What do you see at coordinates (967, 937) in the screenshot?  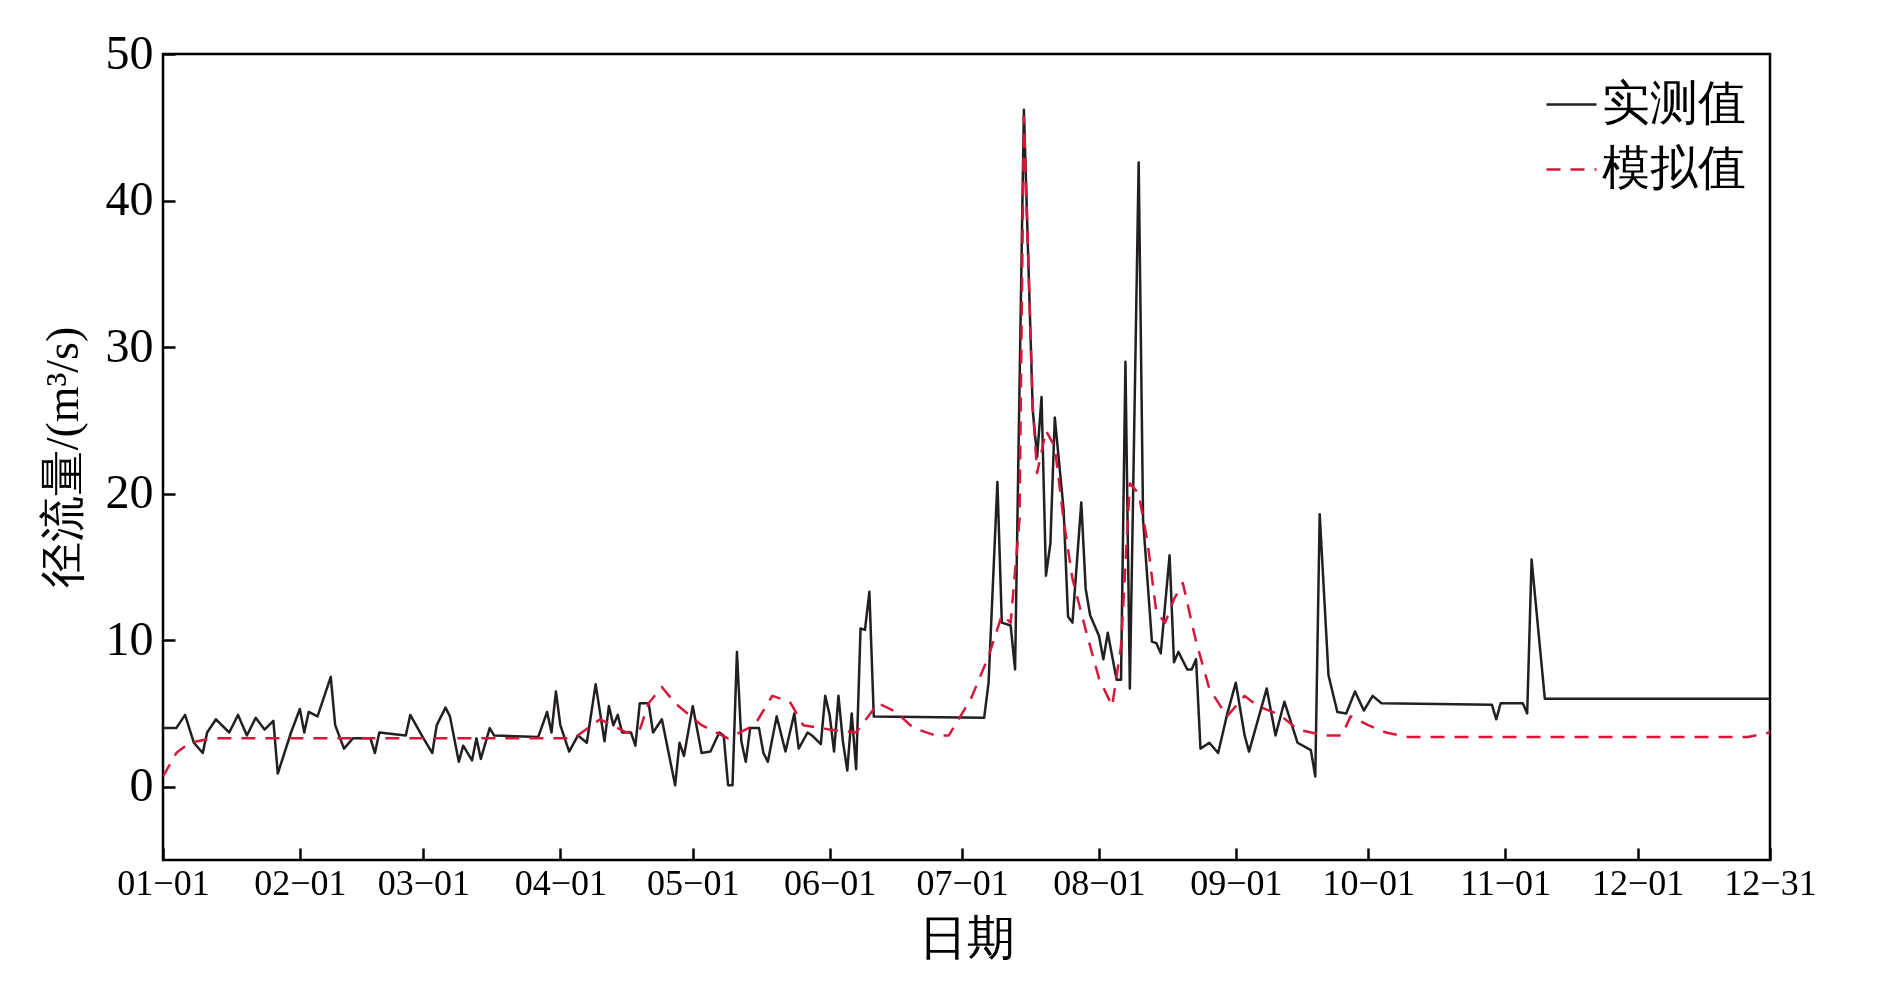 I see `x-axis-title: 日期` at bounding box center [967, 937].